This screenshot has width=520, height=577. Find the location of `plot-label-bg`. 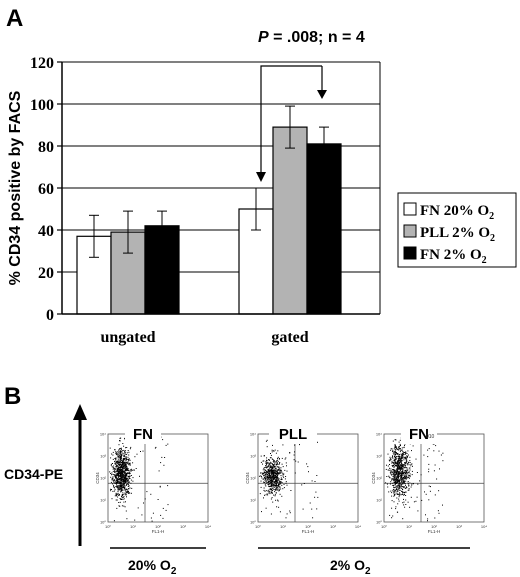

plot-label-bg is located at coordinates (293, 434).